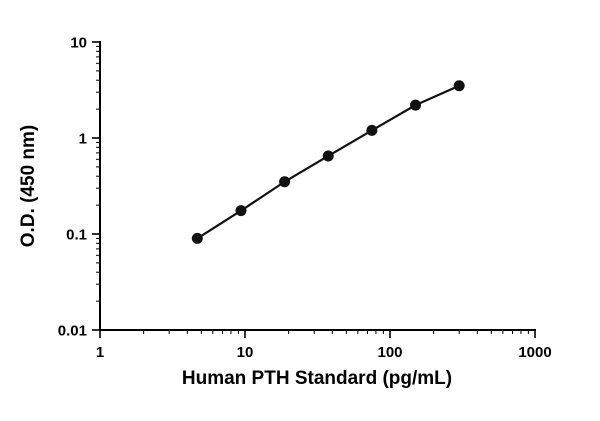 The width and height of the screenshot is (600, 421). I want to click on y-axis-title: O.D. (450 nm), so click(28, 186).